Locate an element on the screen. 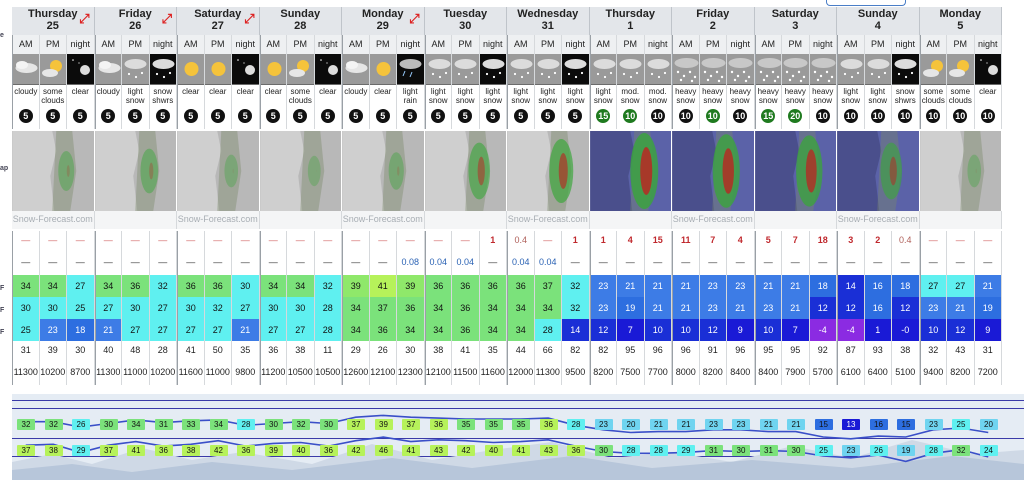 This screenshot has height=480, width=1024. day-header: Sunday 4 is located at coordinates (878, 21).